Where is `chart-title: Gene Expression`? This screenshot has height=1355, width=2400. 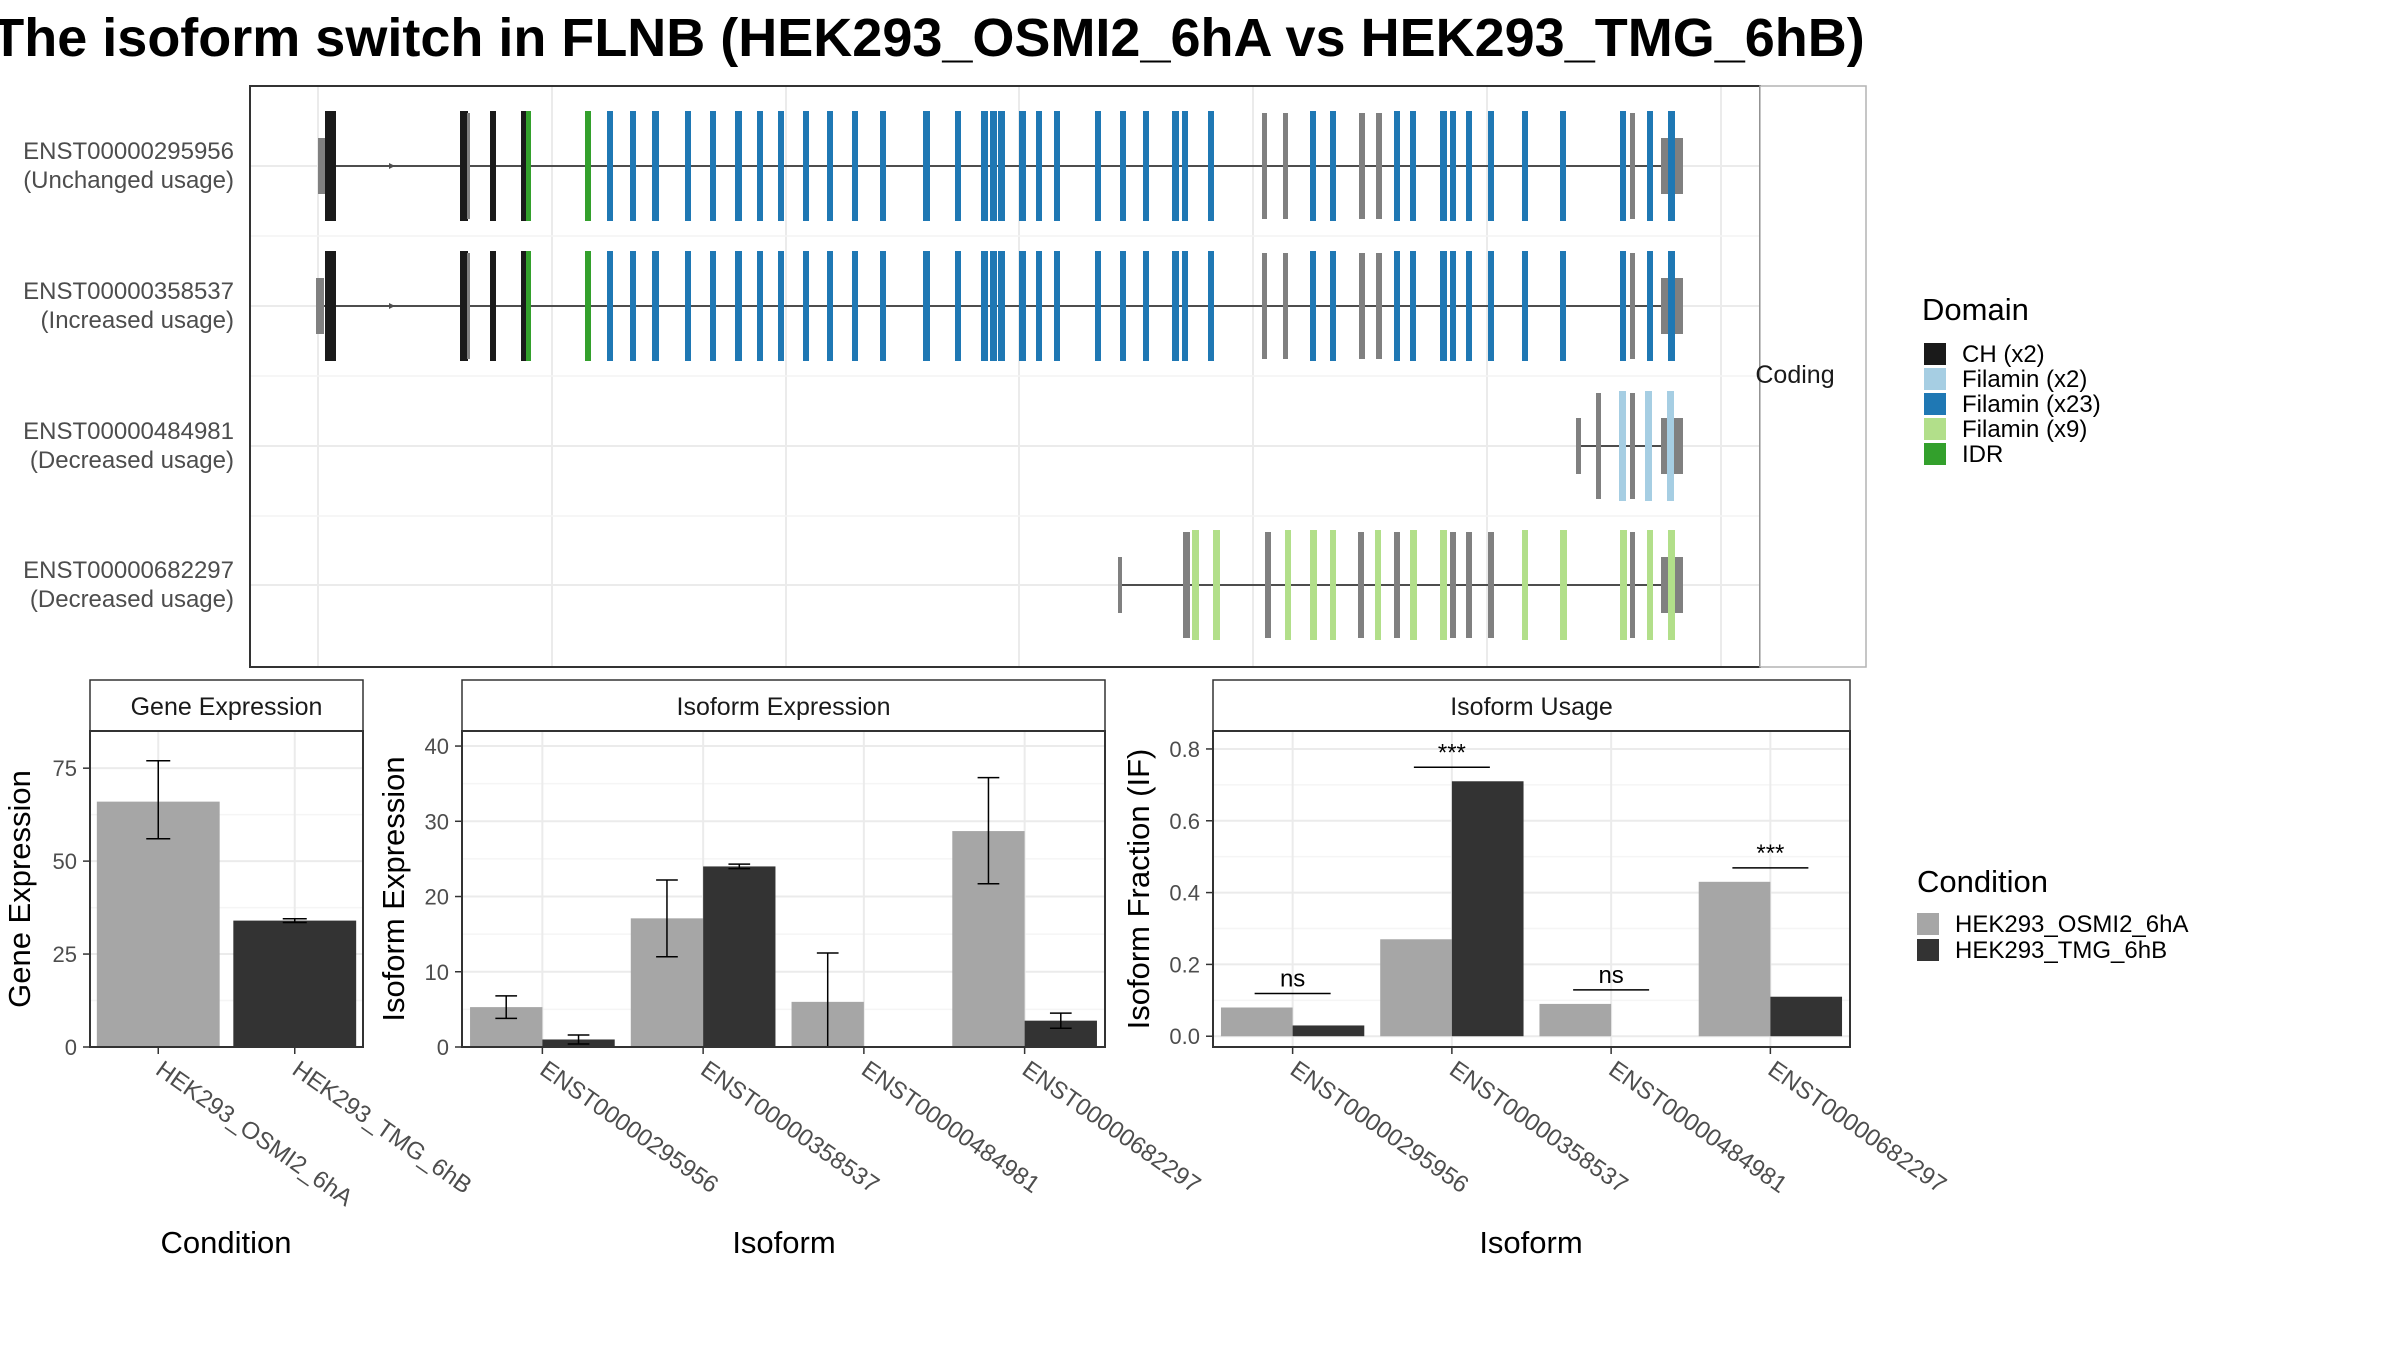 chart-title: Gene Expression is located at coordinates (227, 707).